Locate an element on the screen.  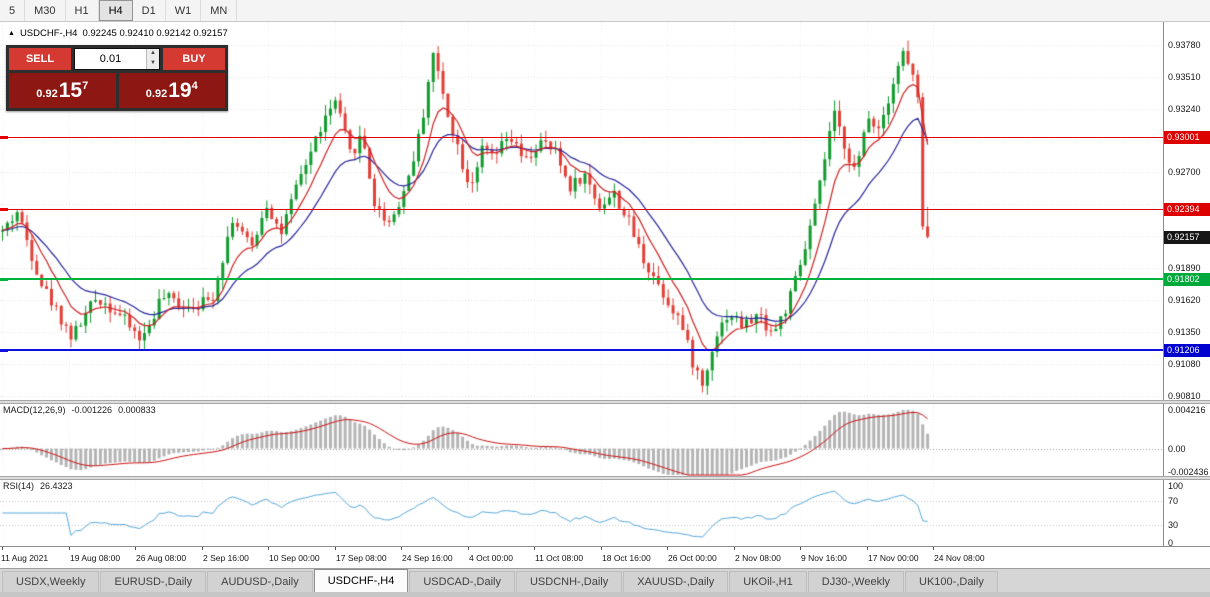
price-badge-091206: 0.91206 is located at coordinates (1187, 350).